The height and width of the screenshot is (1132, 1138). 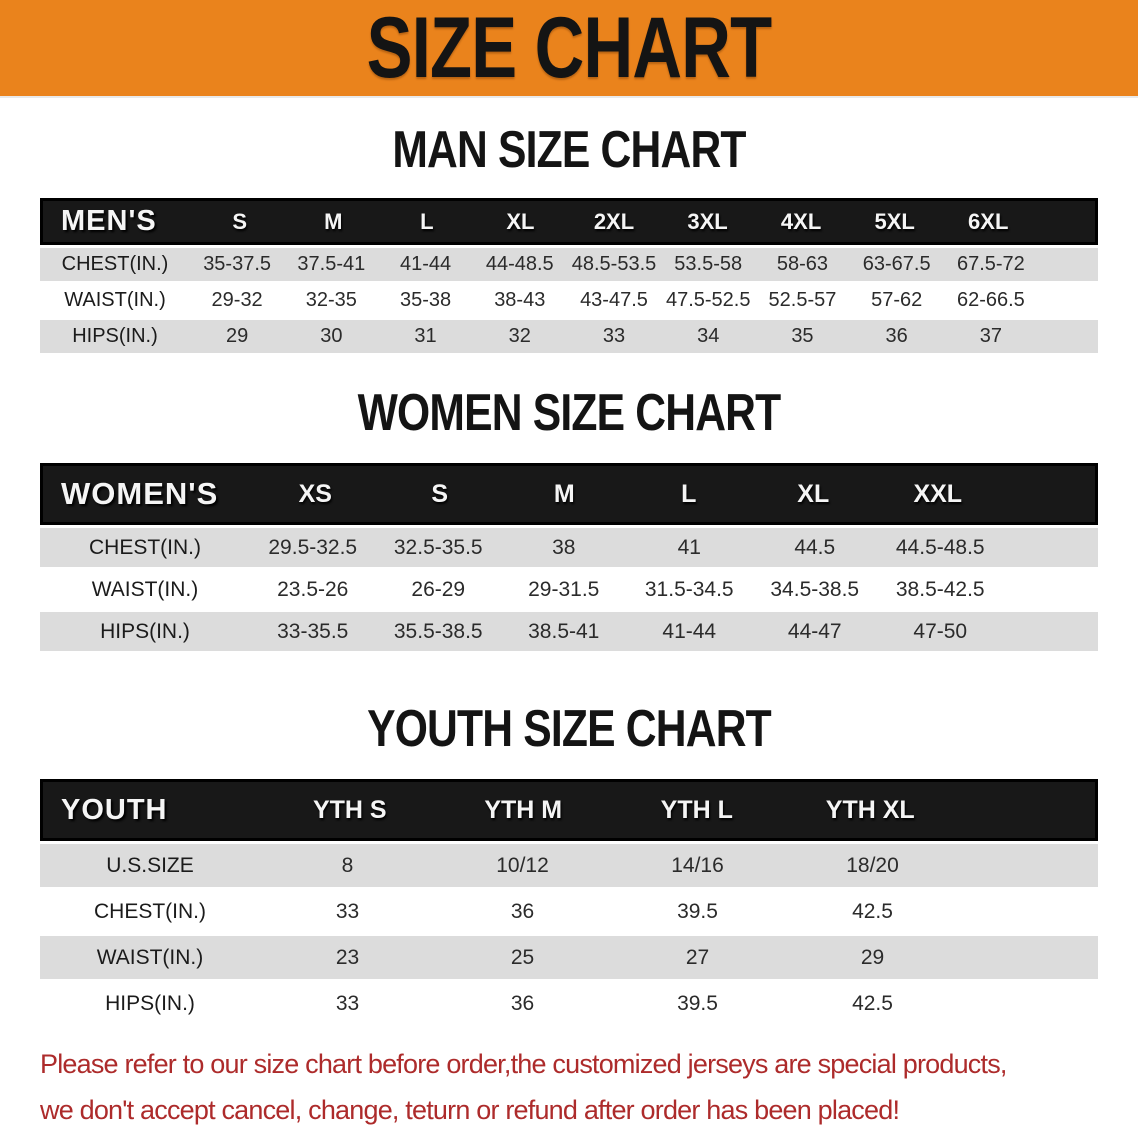 I want to click on table-row: HIPS(IN.) 33 36 39.5 42.5, so click(x=569, y=1003).